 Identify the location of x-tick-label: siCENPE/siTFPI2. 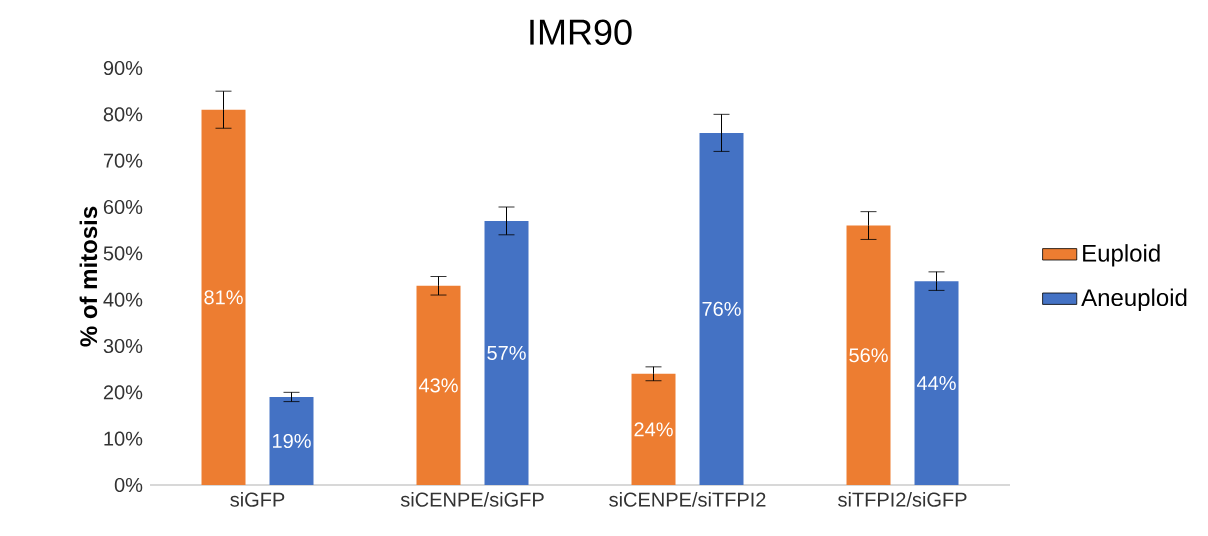
(687, 499).